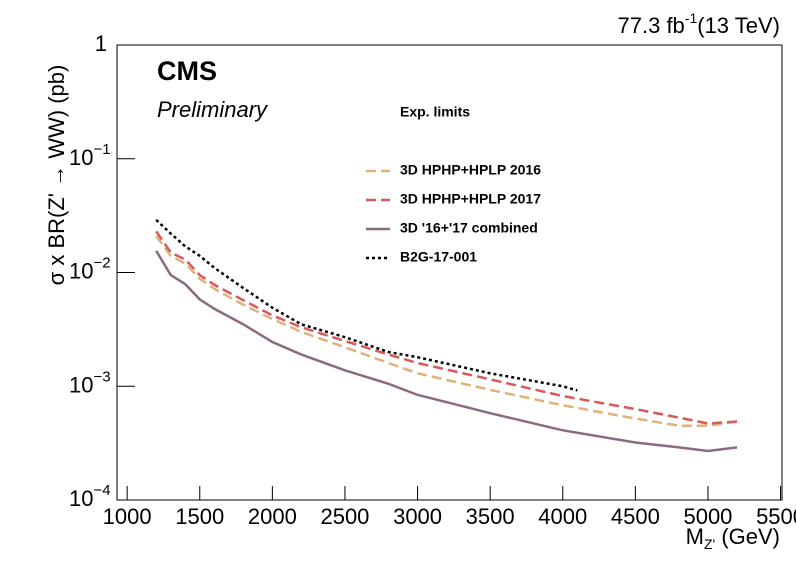 The image size is (796, 572). Describe the element at coordinates (187, 71) in the screenshot. I see `cms-label: CMS` at that location.